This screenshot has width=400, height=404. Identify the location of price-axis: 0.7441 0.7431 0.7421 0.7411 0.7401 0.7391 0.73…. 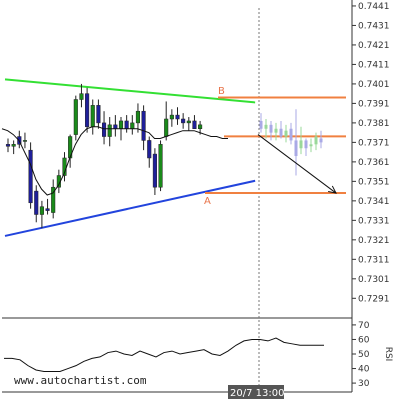
(371, 153).